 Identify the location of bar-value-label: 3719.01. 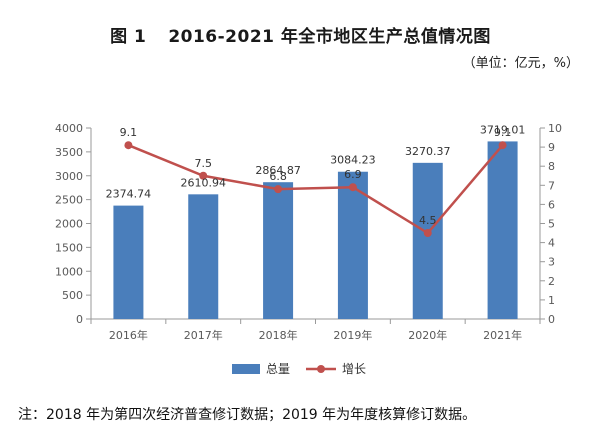
(503, 129).